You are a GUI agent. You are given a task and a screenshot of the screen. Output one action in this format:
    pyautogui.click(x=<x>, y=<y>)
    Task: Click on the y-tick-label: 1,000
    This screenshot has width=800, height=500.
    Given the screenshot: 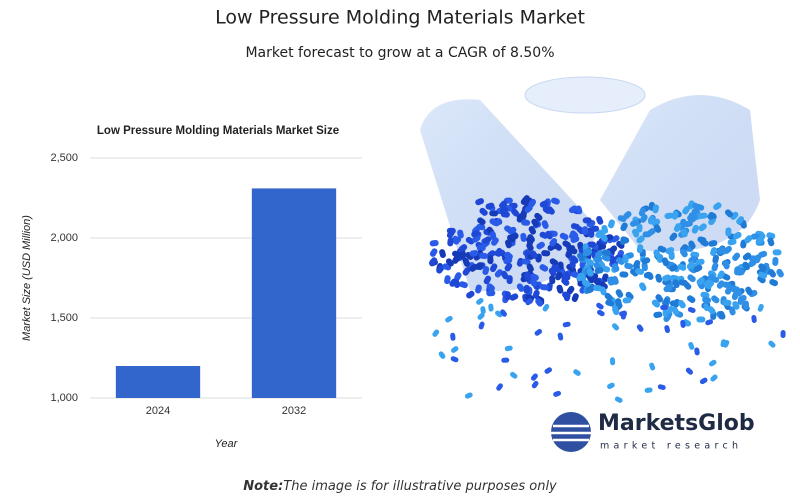 What is the action you would take?
    pyautogui.click(x=64, y=398)
    